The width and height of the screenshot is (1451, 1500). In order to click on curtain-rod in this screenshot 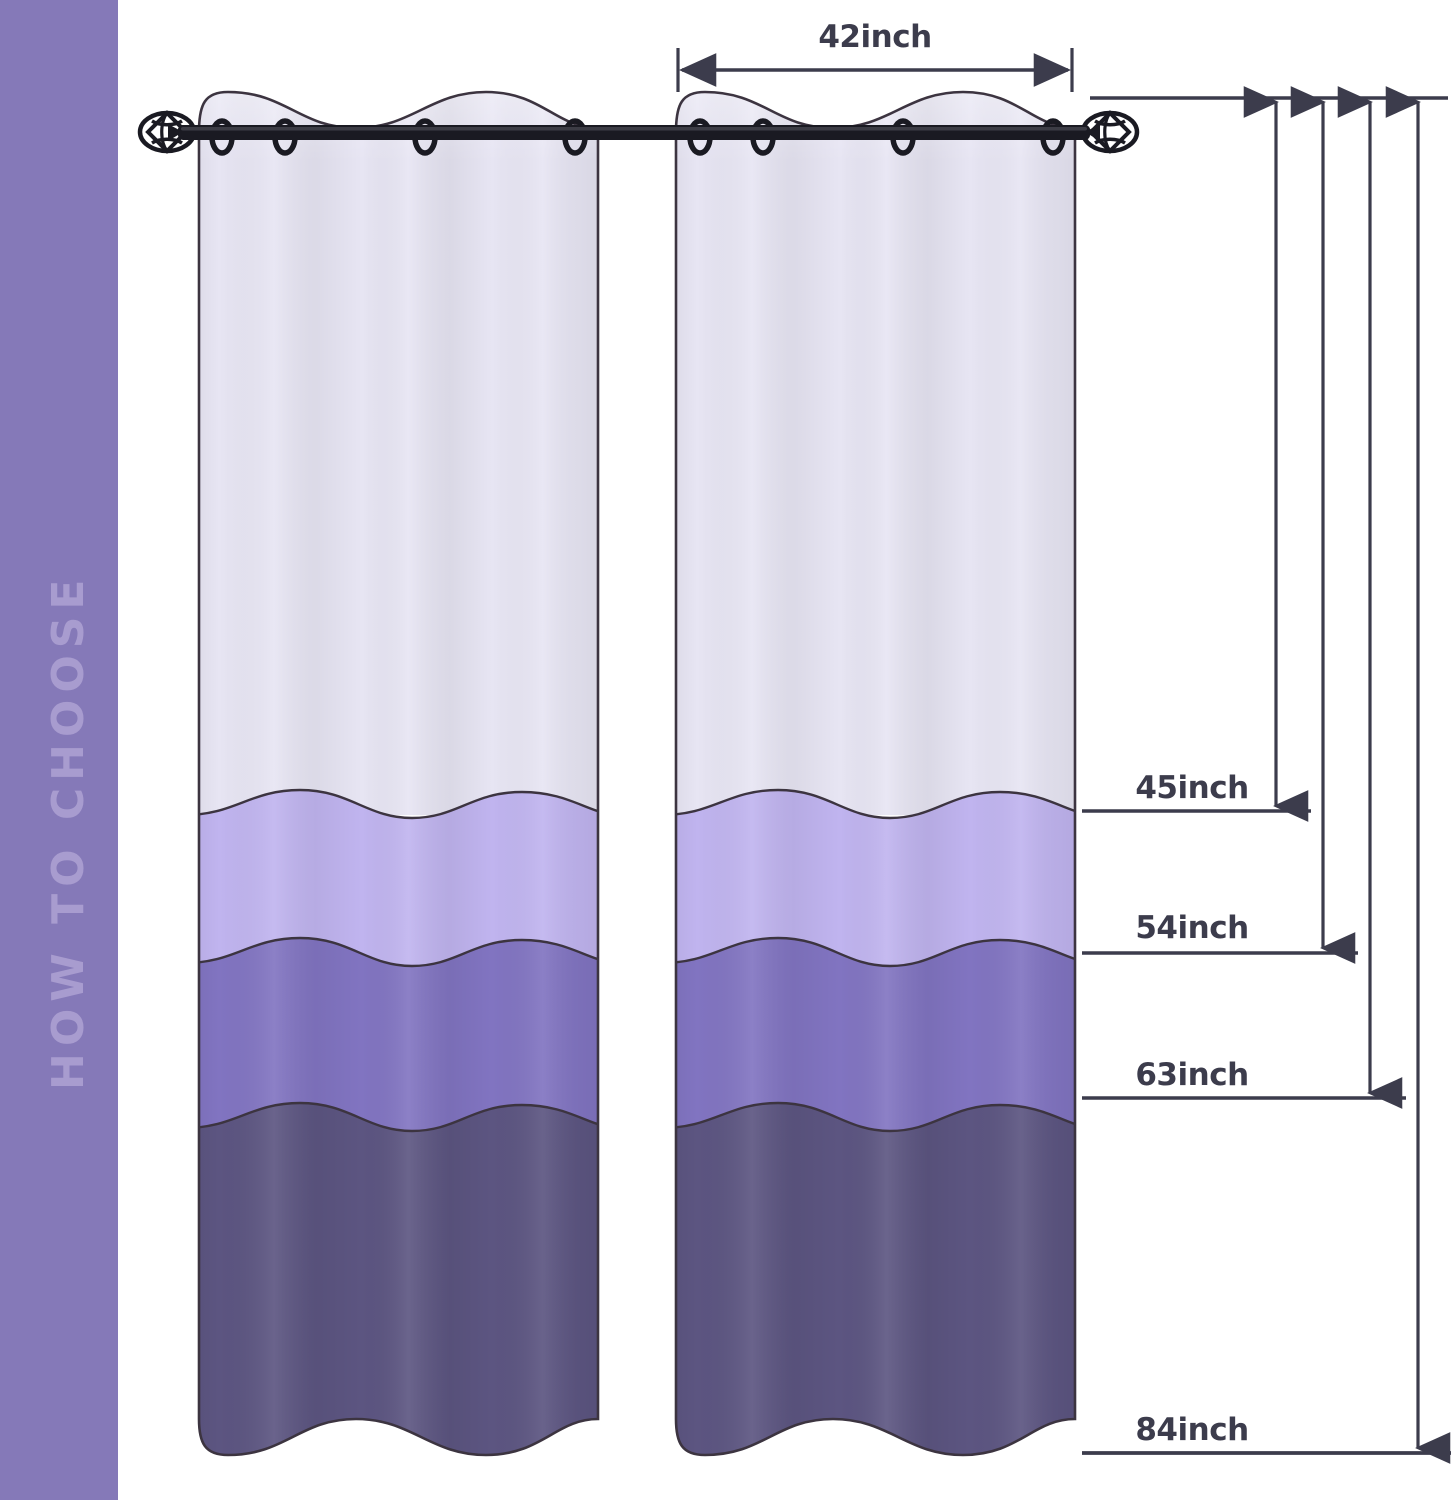, I will do `click(638, 133)`.